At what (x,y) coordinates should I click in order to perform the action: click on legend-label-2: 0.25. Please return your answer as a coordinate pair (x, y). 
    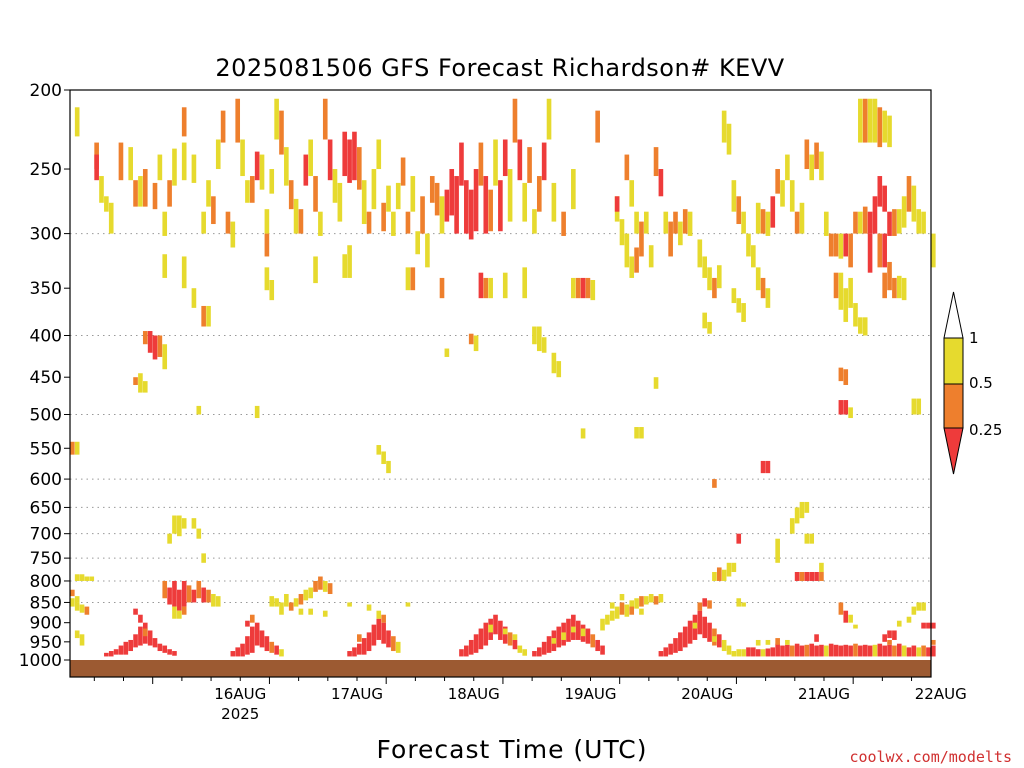
    Looking at the image, I should click on (985, 430).